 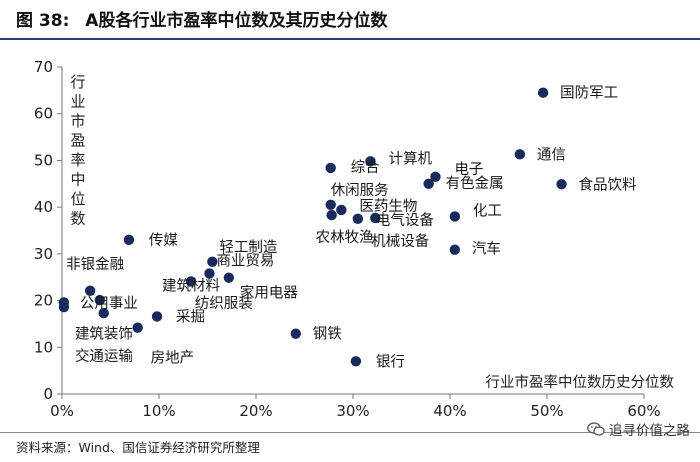 What do you see at coordinates (352, 411) in the screenshot?
I see `x-tick-label: 30%` at bounding box center [352, 411].